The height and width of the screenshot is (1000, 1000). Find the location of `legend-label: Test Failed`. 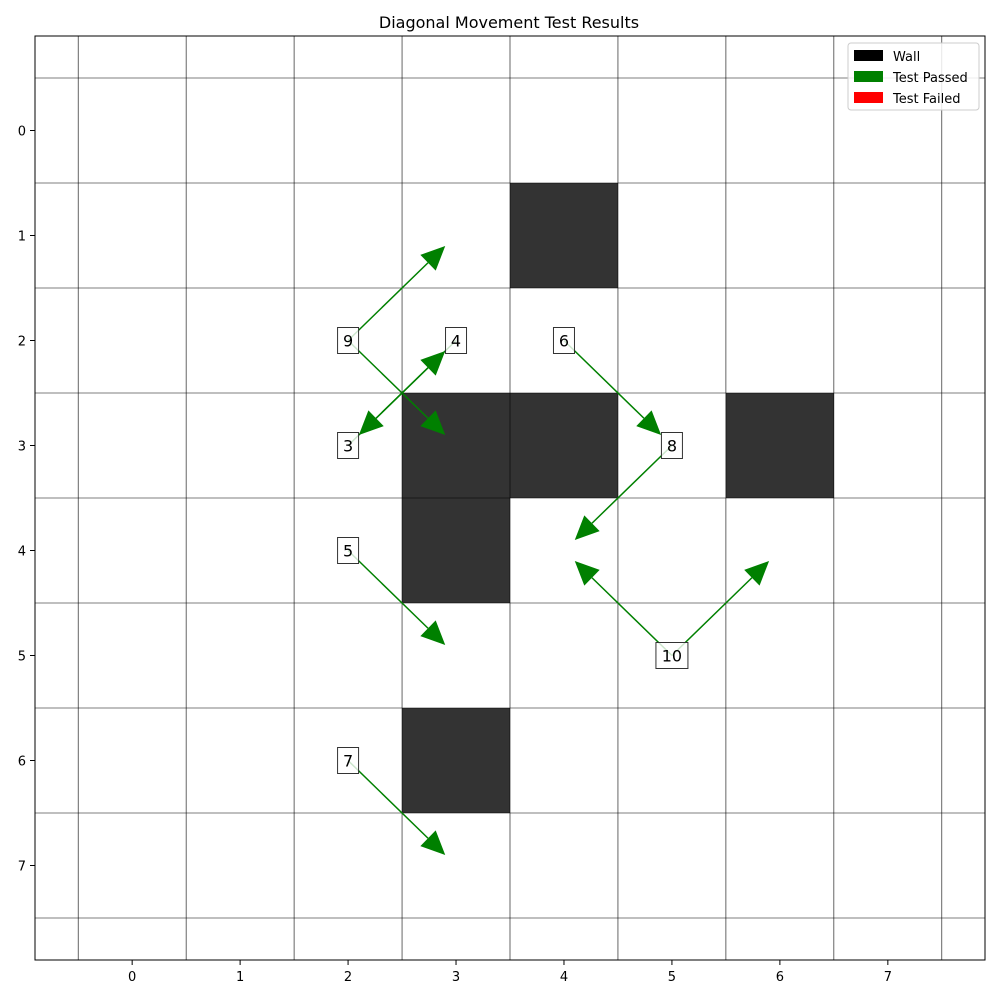

legend-label: Test Failed is located at coordinates (926, 99).